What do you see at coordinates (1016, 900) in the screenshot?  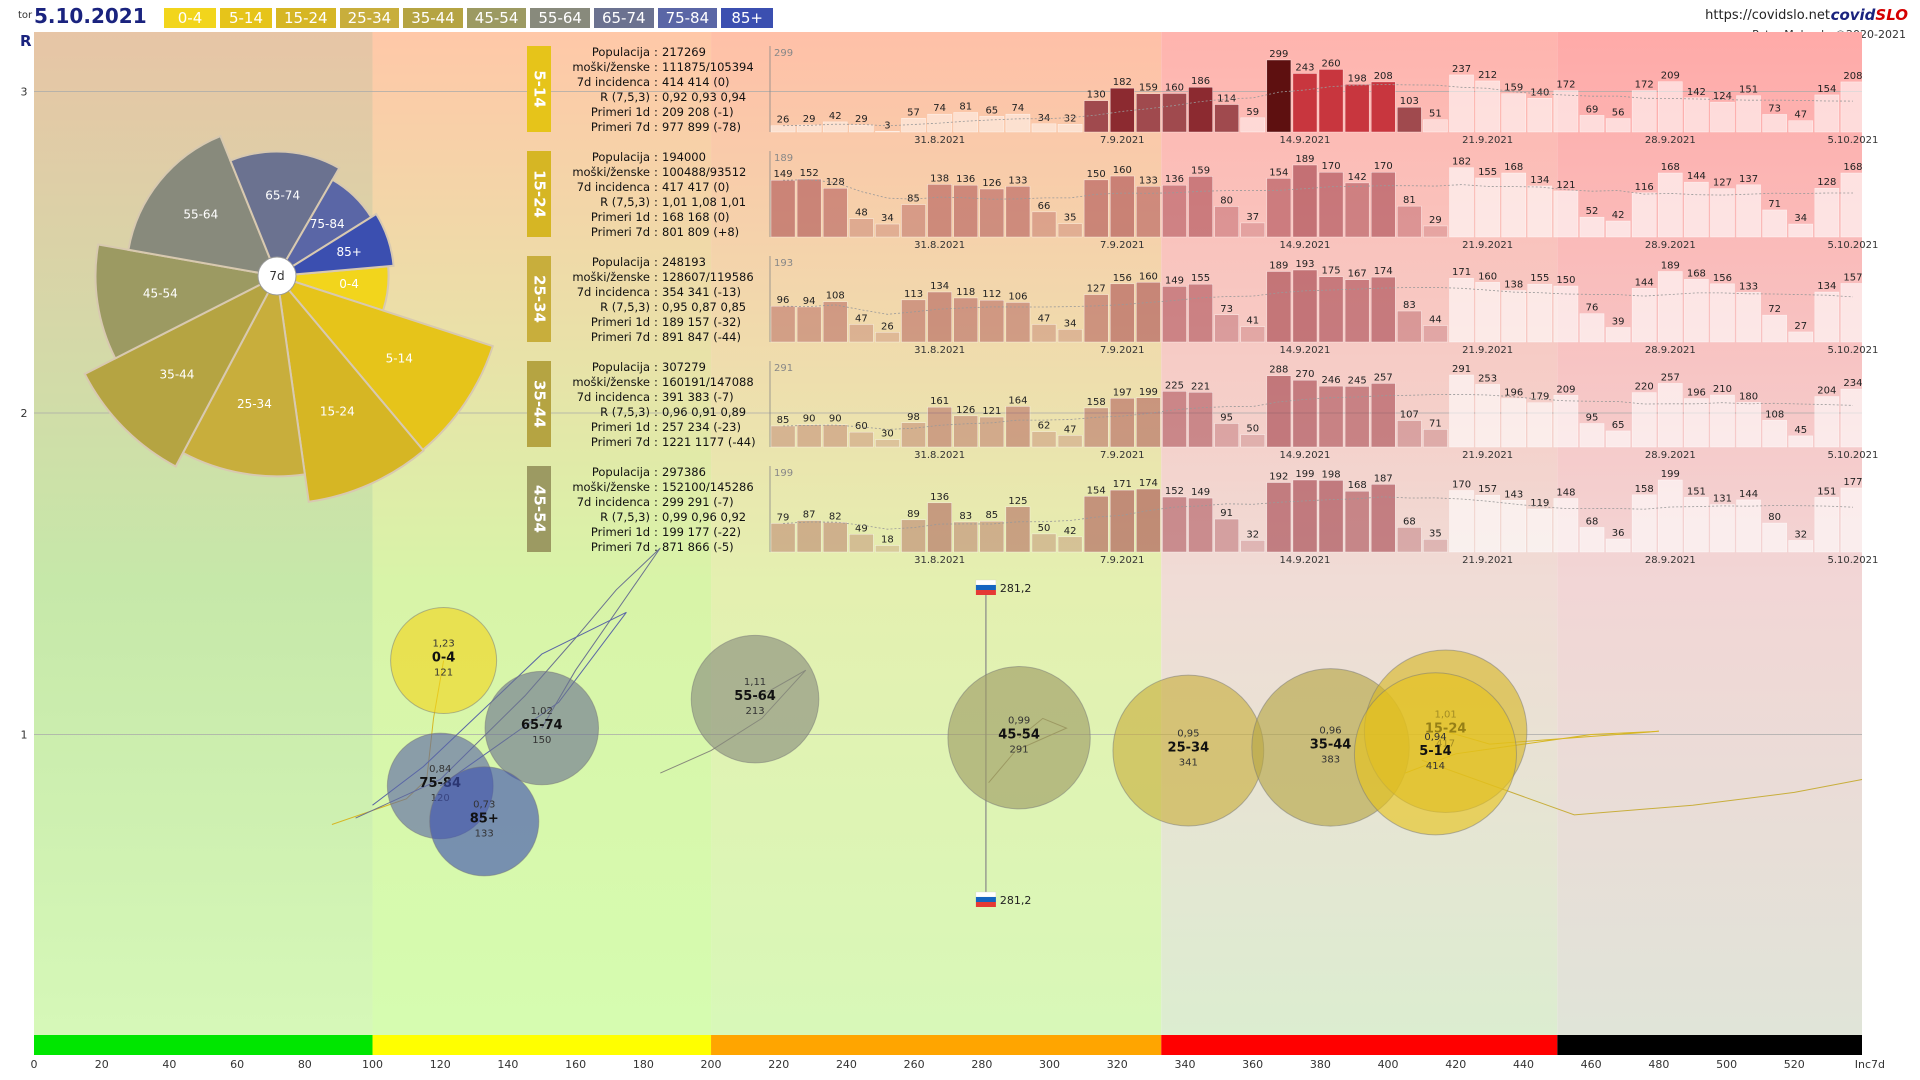 I see `reference-label: 281,2` at bounding box center [1016, 900].